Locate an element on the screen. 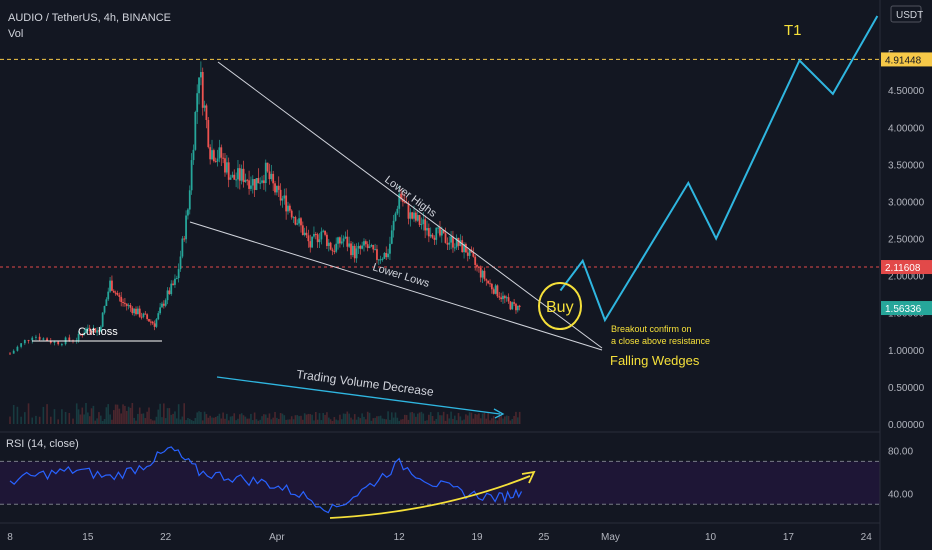 The width and height of the screenshot is (932, 550). target-price-badge: 4.91448 is located at coordinates (906, 59).